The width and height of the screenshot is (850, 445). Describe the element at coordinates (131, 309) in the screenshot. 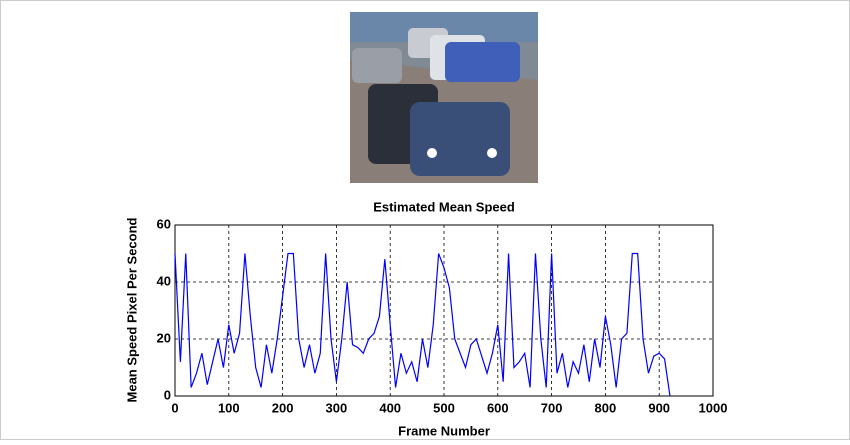

I see `y-axis-label: Mean Speed Pixel Per Second` at that location.